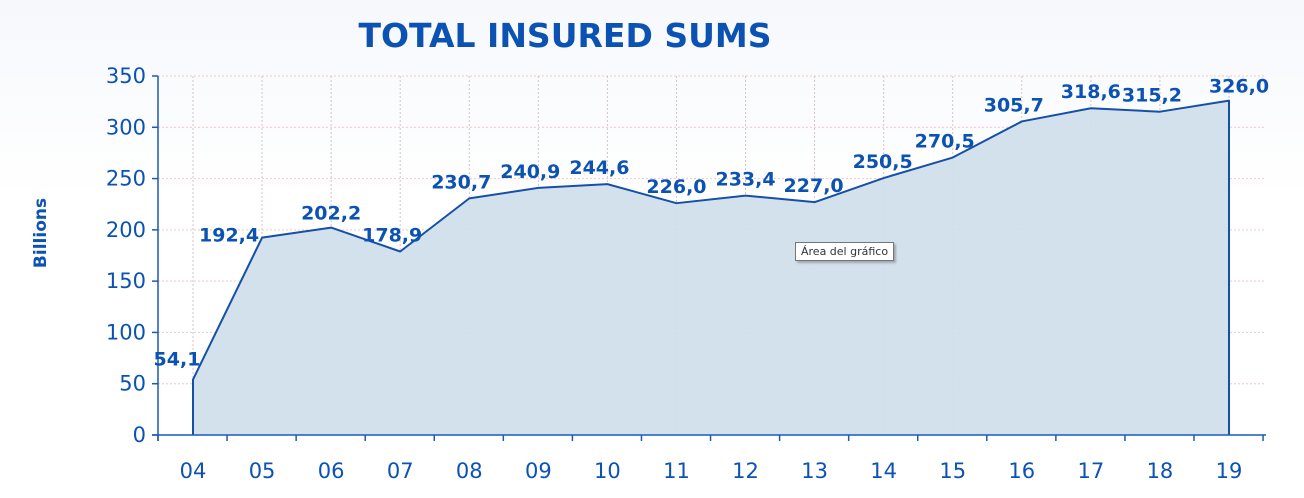 The image size is (1304, 498). I want to click on chart-title: TOTAL INSURED SUMS, so click(564, 35).